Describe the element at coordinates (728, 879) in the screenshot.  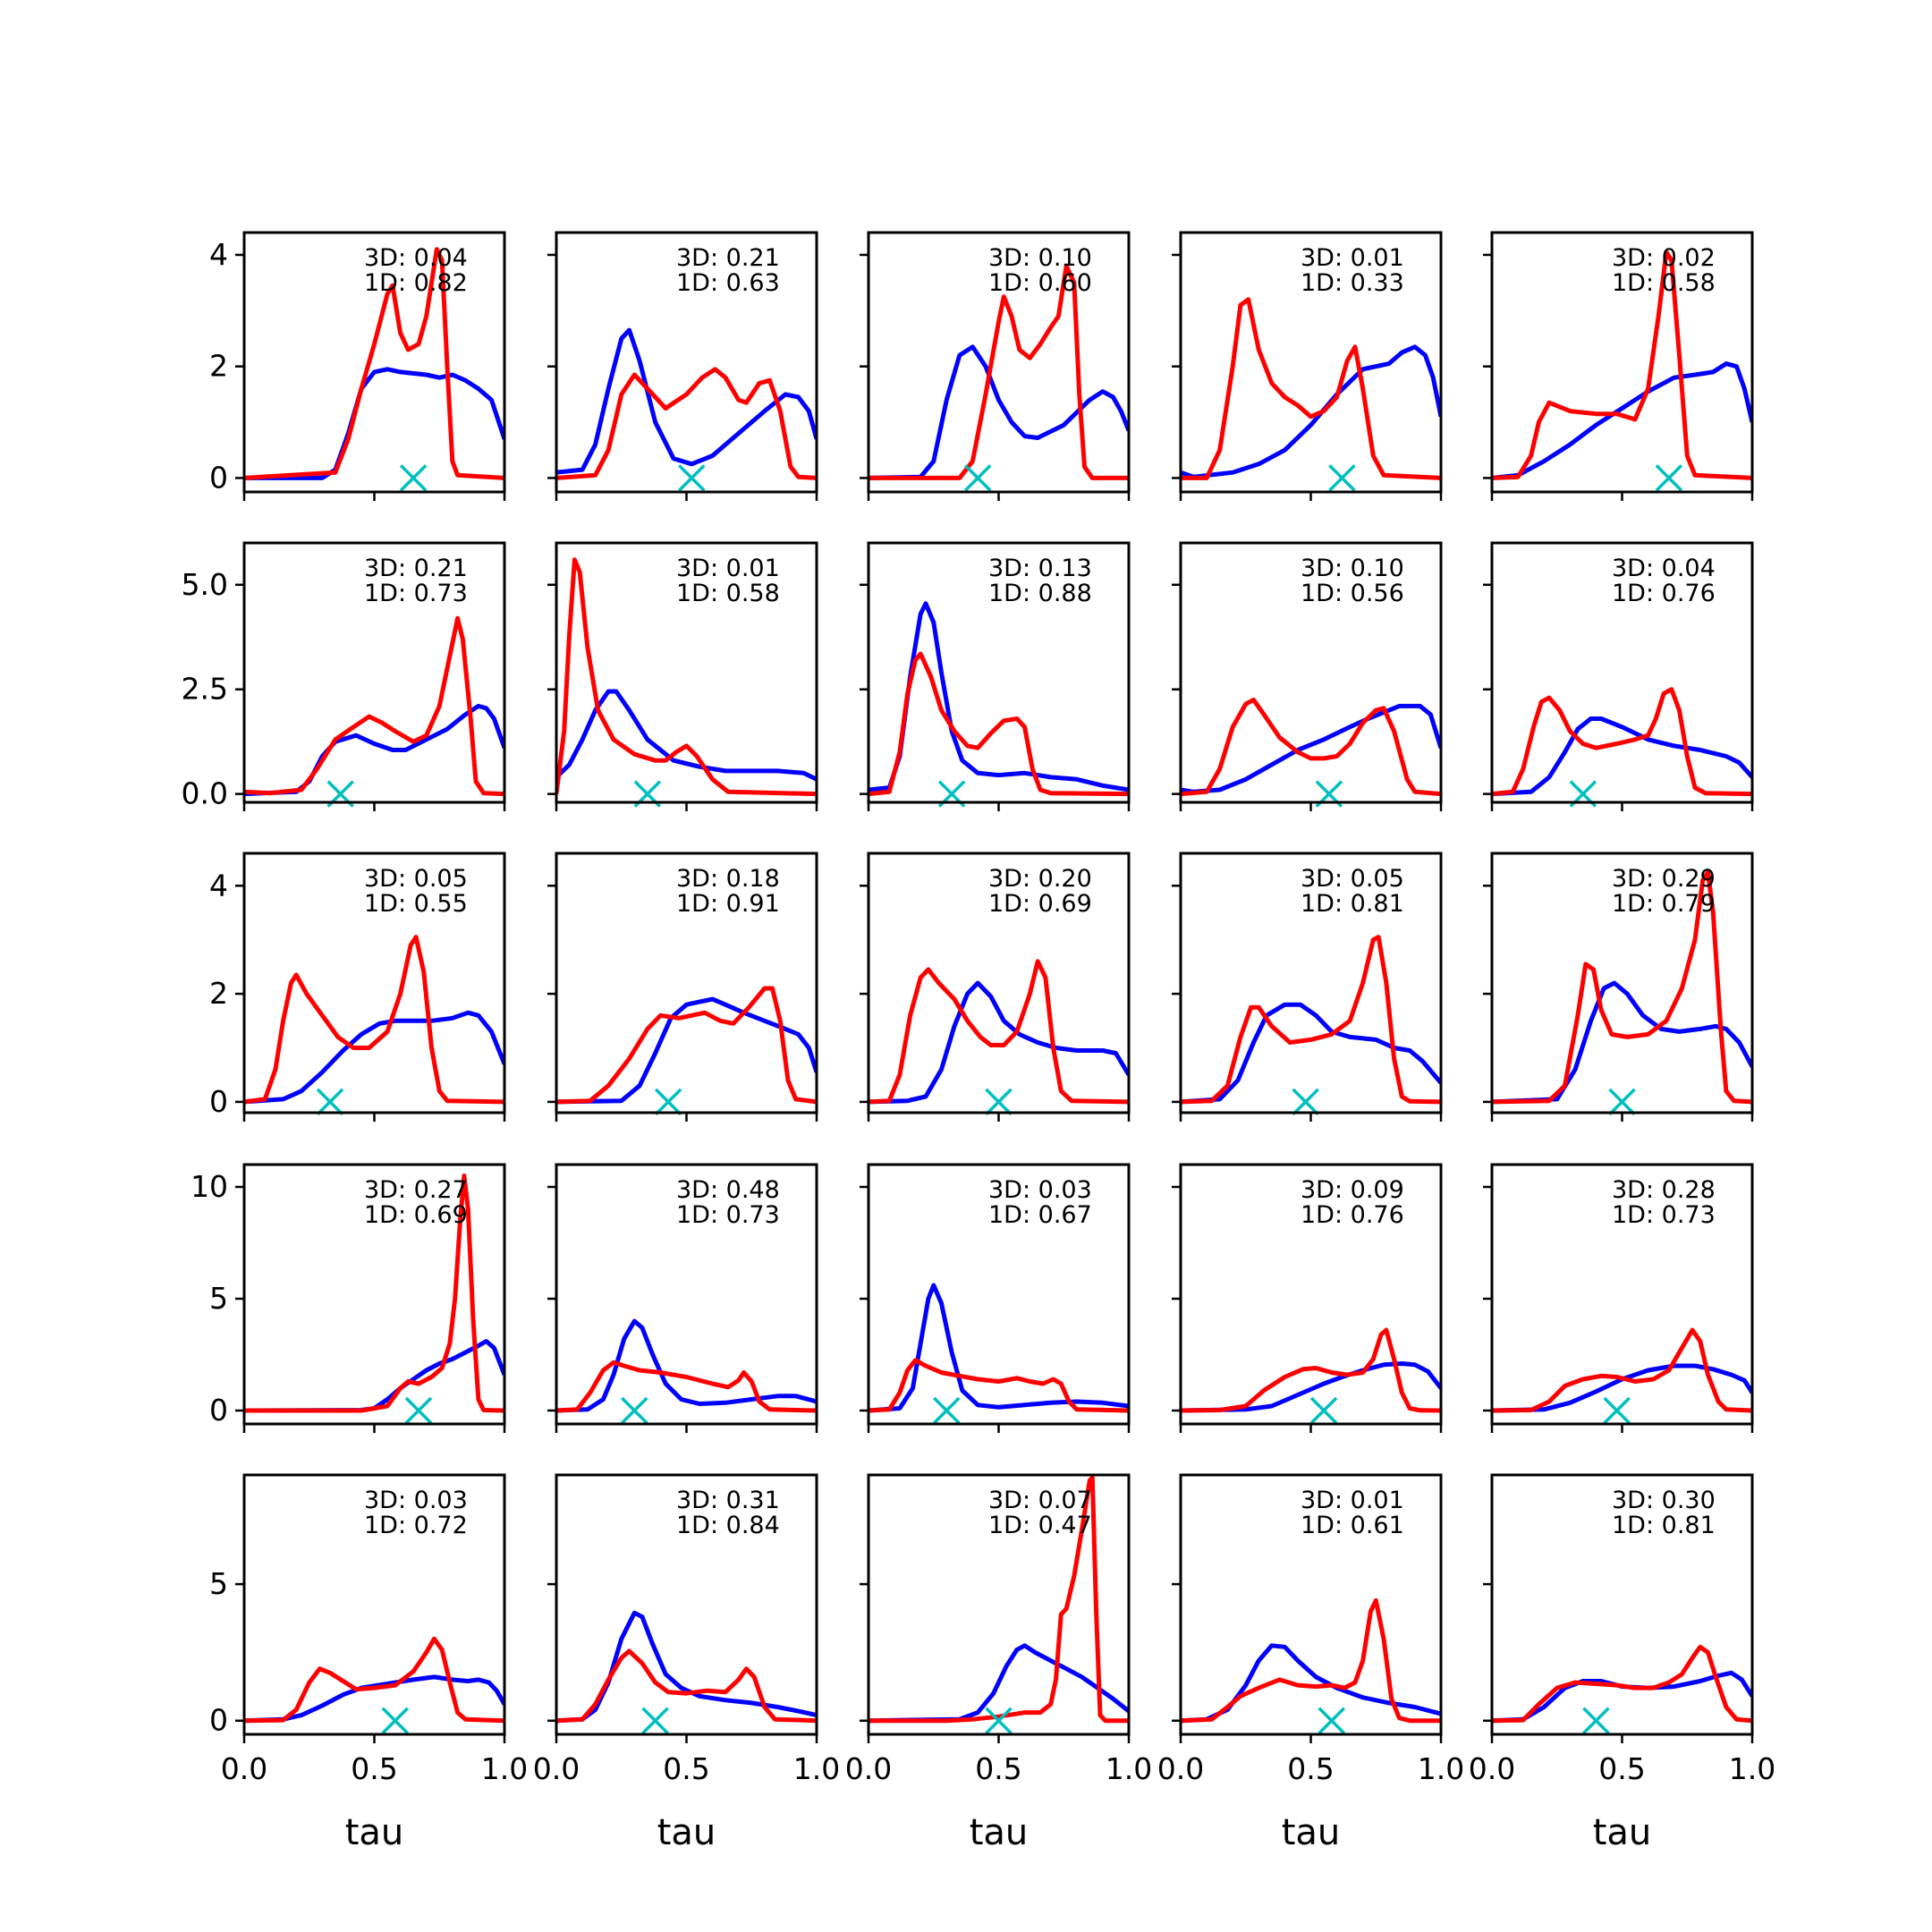
I see `annotation-3d: 3D: 0.18` at that location.